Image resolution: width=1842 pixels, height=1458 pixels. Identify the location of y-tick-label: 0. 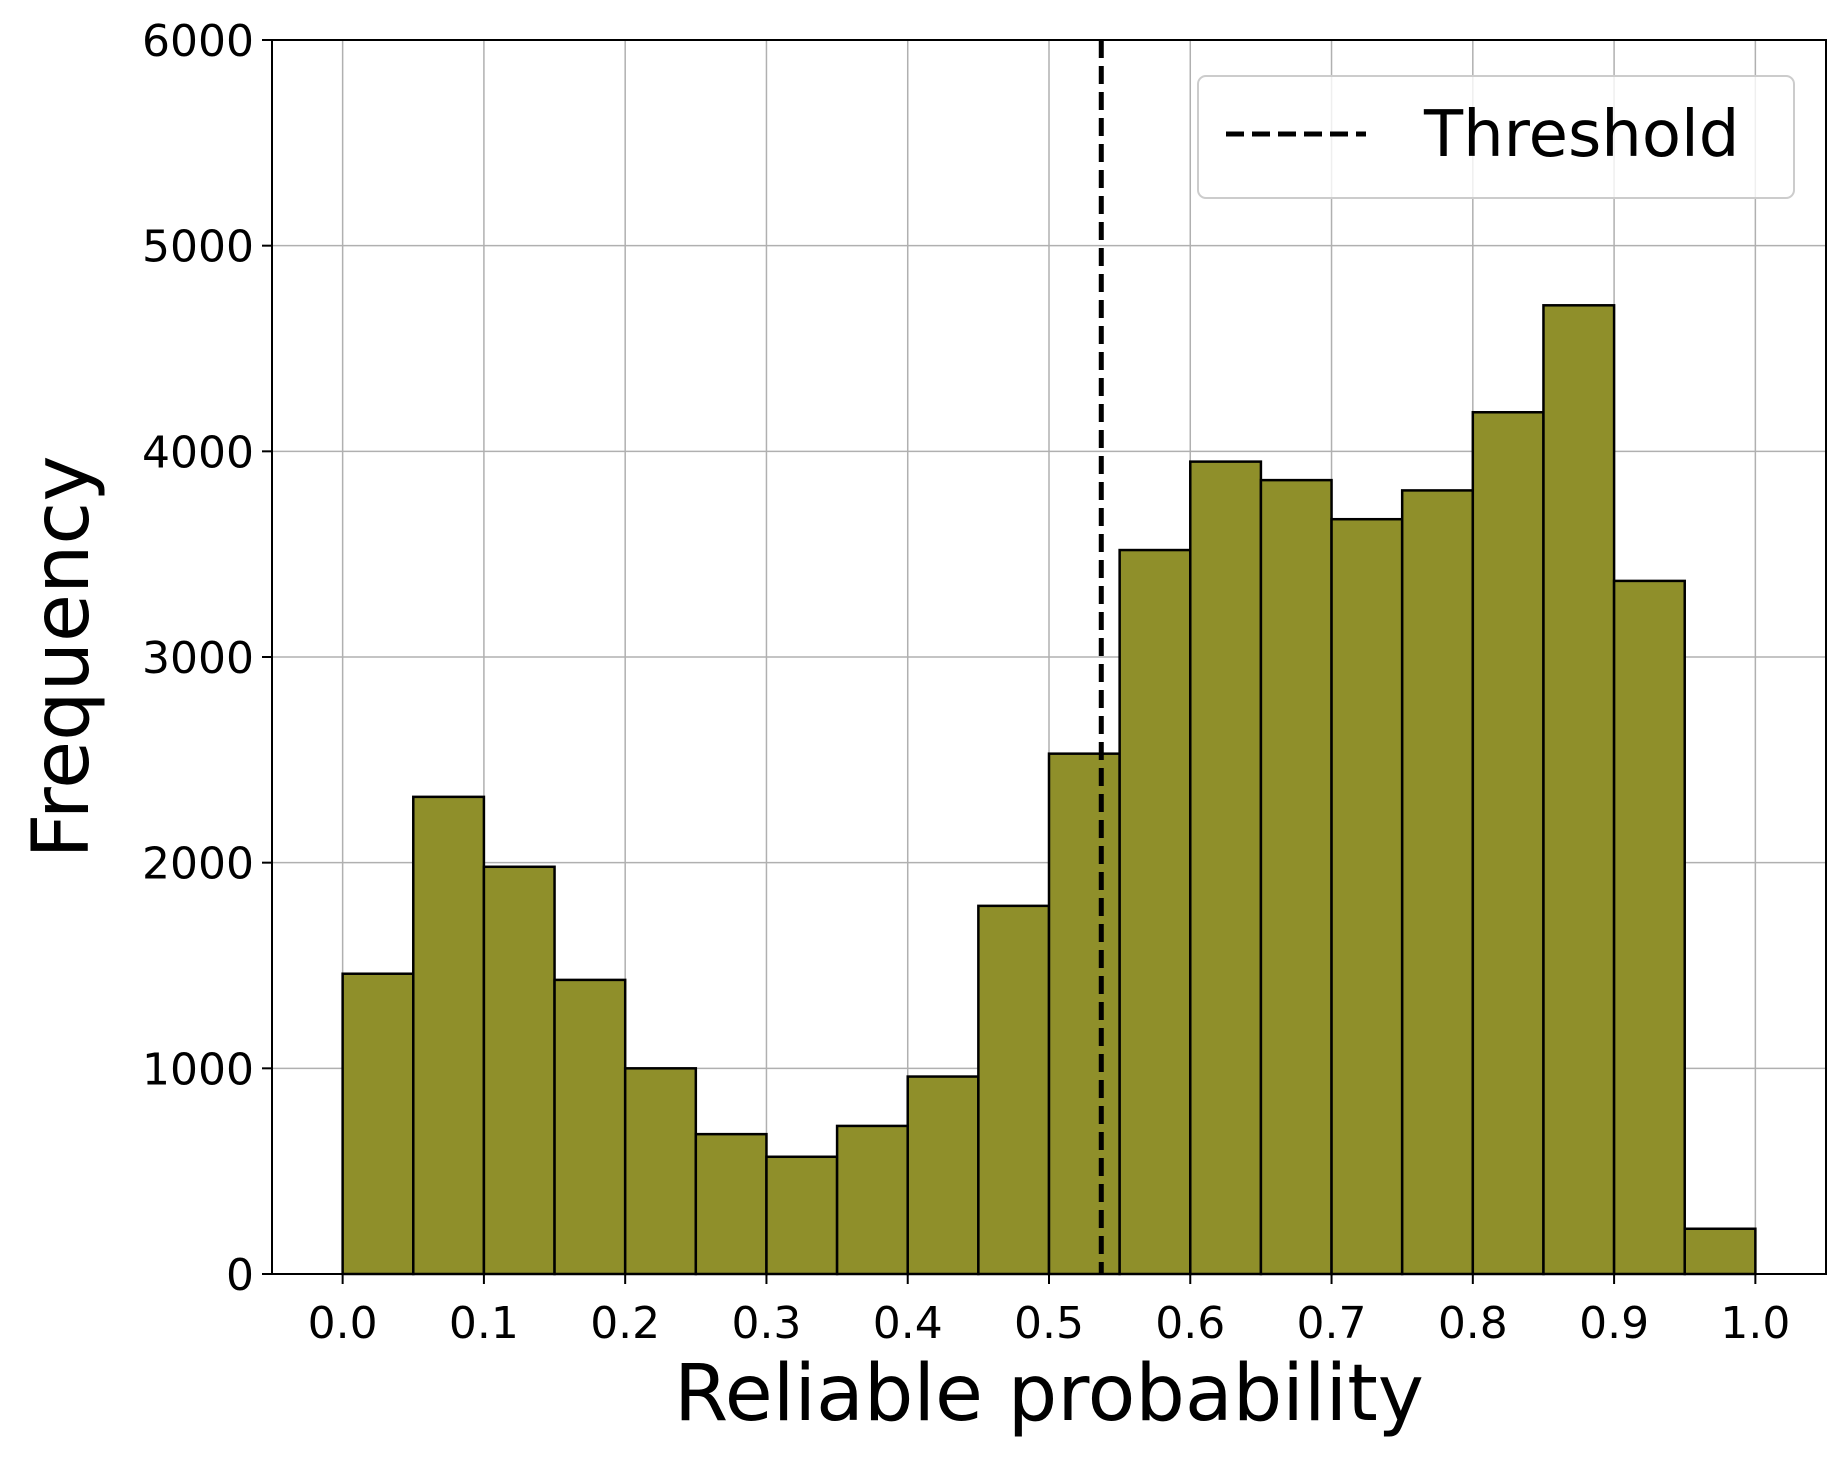
(240, 1275).